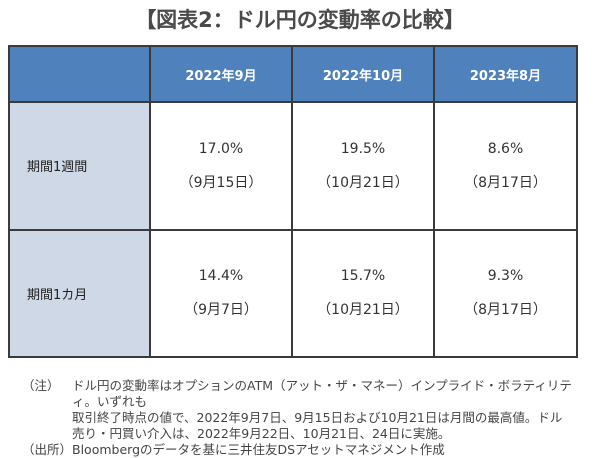 The width and height of the screenshot is (600, 458). Describe the element at coordinates (363, 276) in the screenshot. I see `cell-value: 15.7%` at that location.